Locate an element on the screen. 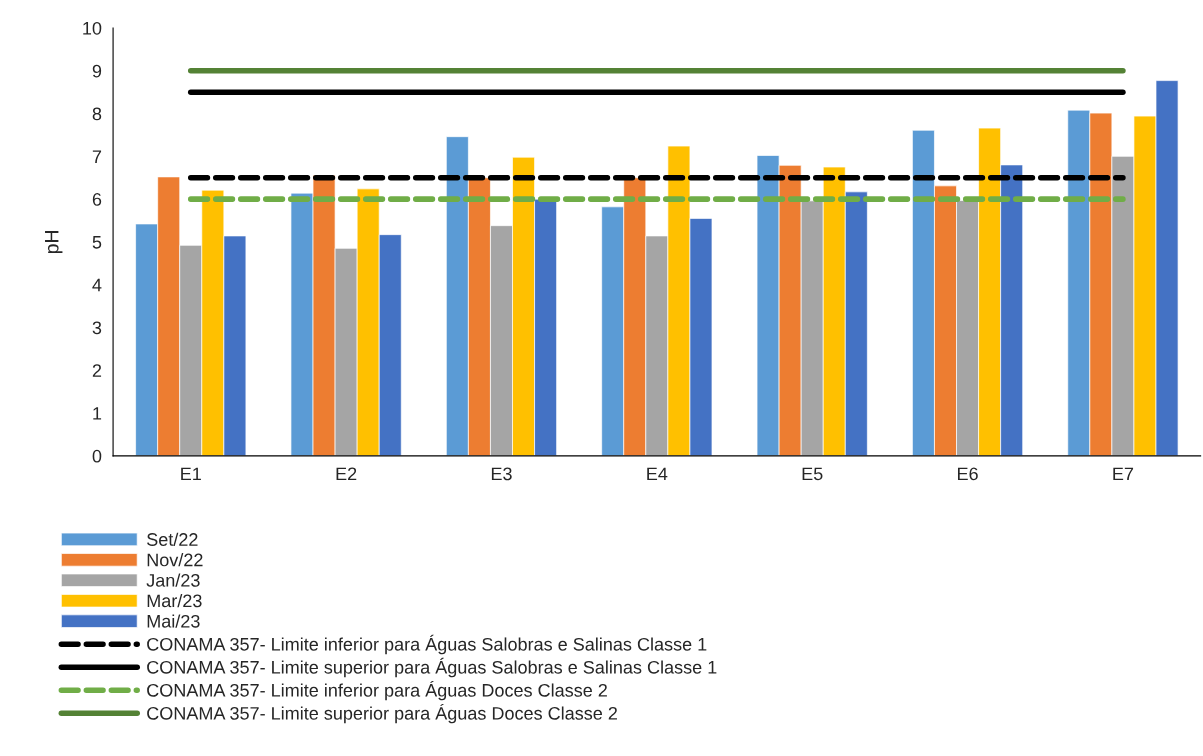 The height and width of the screenshot is (756, 1203). x-tick-label: E7 is located at coordinates (1123, 474).